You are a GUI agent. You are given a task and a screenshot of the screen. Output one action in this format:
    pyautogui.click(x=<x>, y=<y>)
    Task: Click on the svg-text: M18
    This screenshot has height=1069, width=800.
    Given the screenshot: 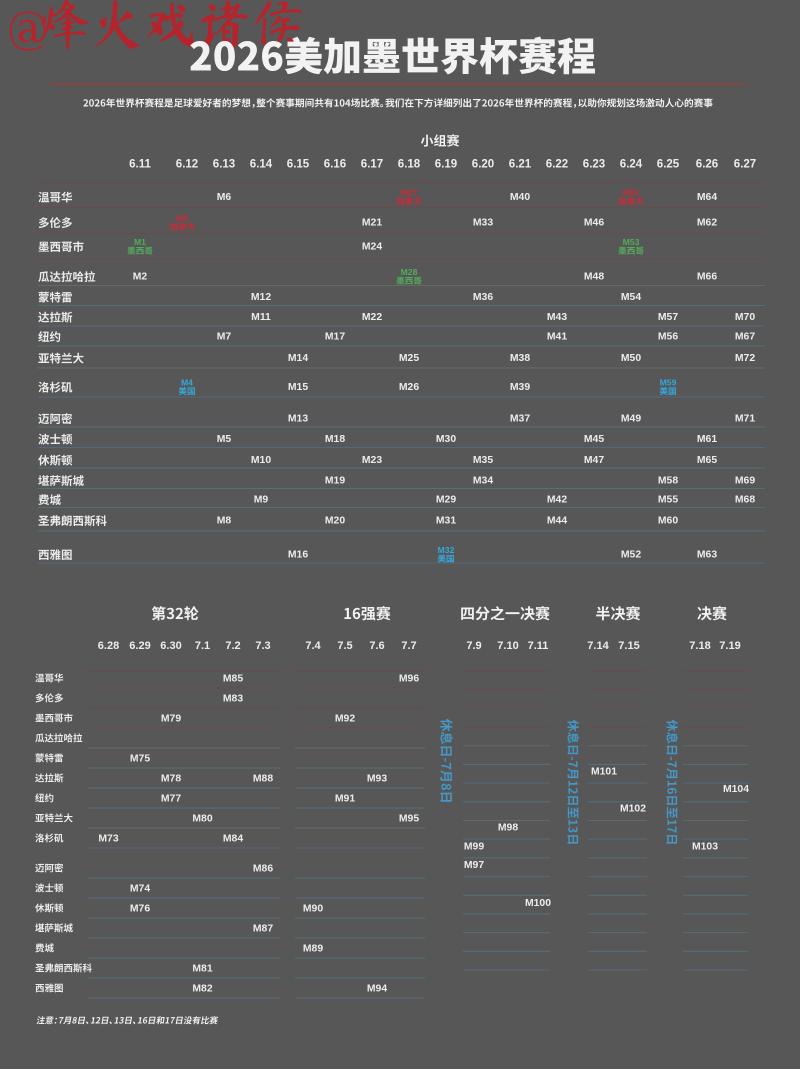 What is the action you would take?
    pyautogui.click(x=335, y=439)
    